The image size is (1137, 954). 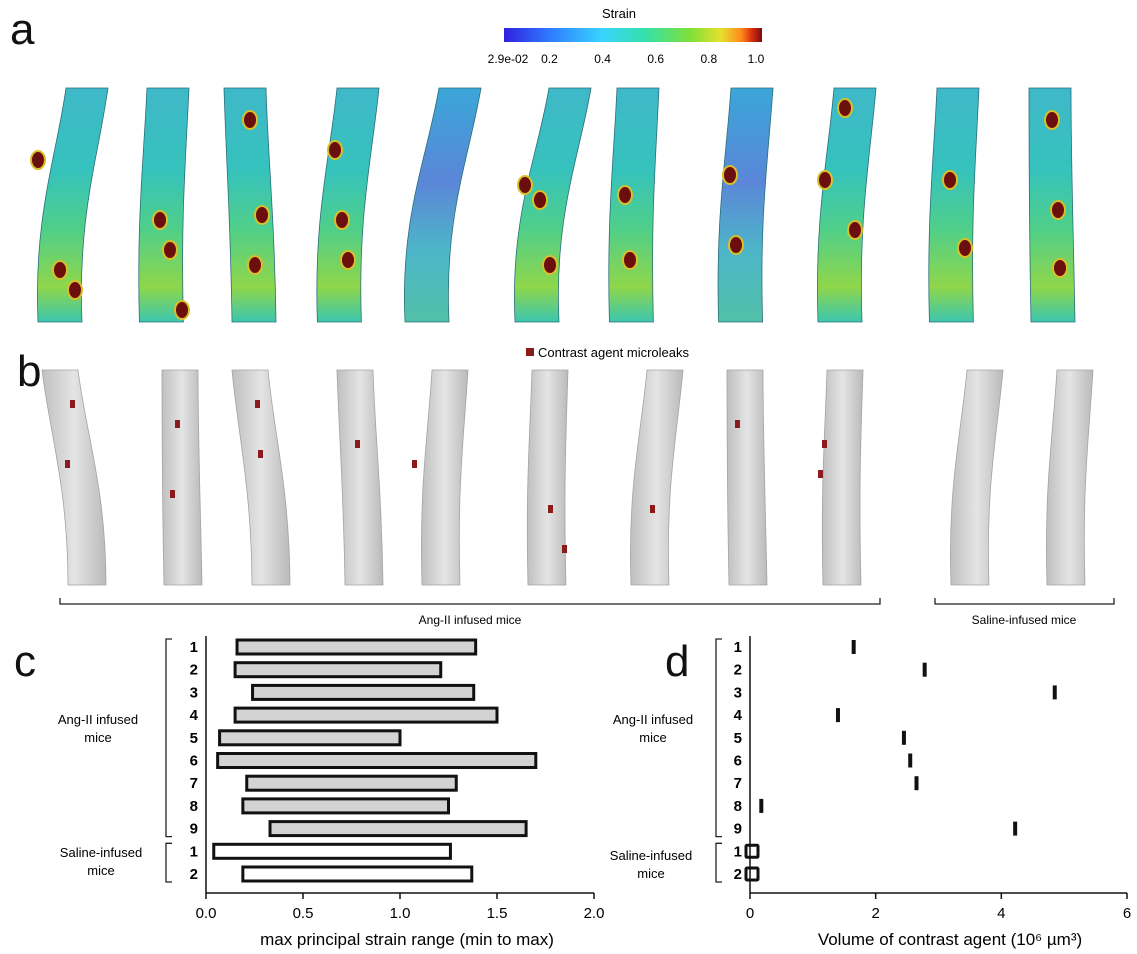 What do you see at coordinates (594, 913) in the screenshot?
I see `x-tick-label: 2.0` at bounding box center [594, 913].